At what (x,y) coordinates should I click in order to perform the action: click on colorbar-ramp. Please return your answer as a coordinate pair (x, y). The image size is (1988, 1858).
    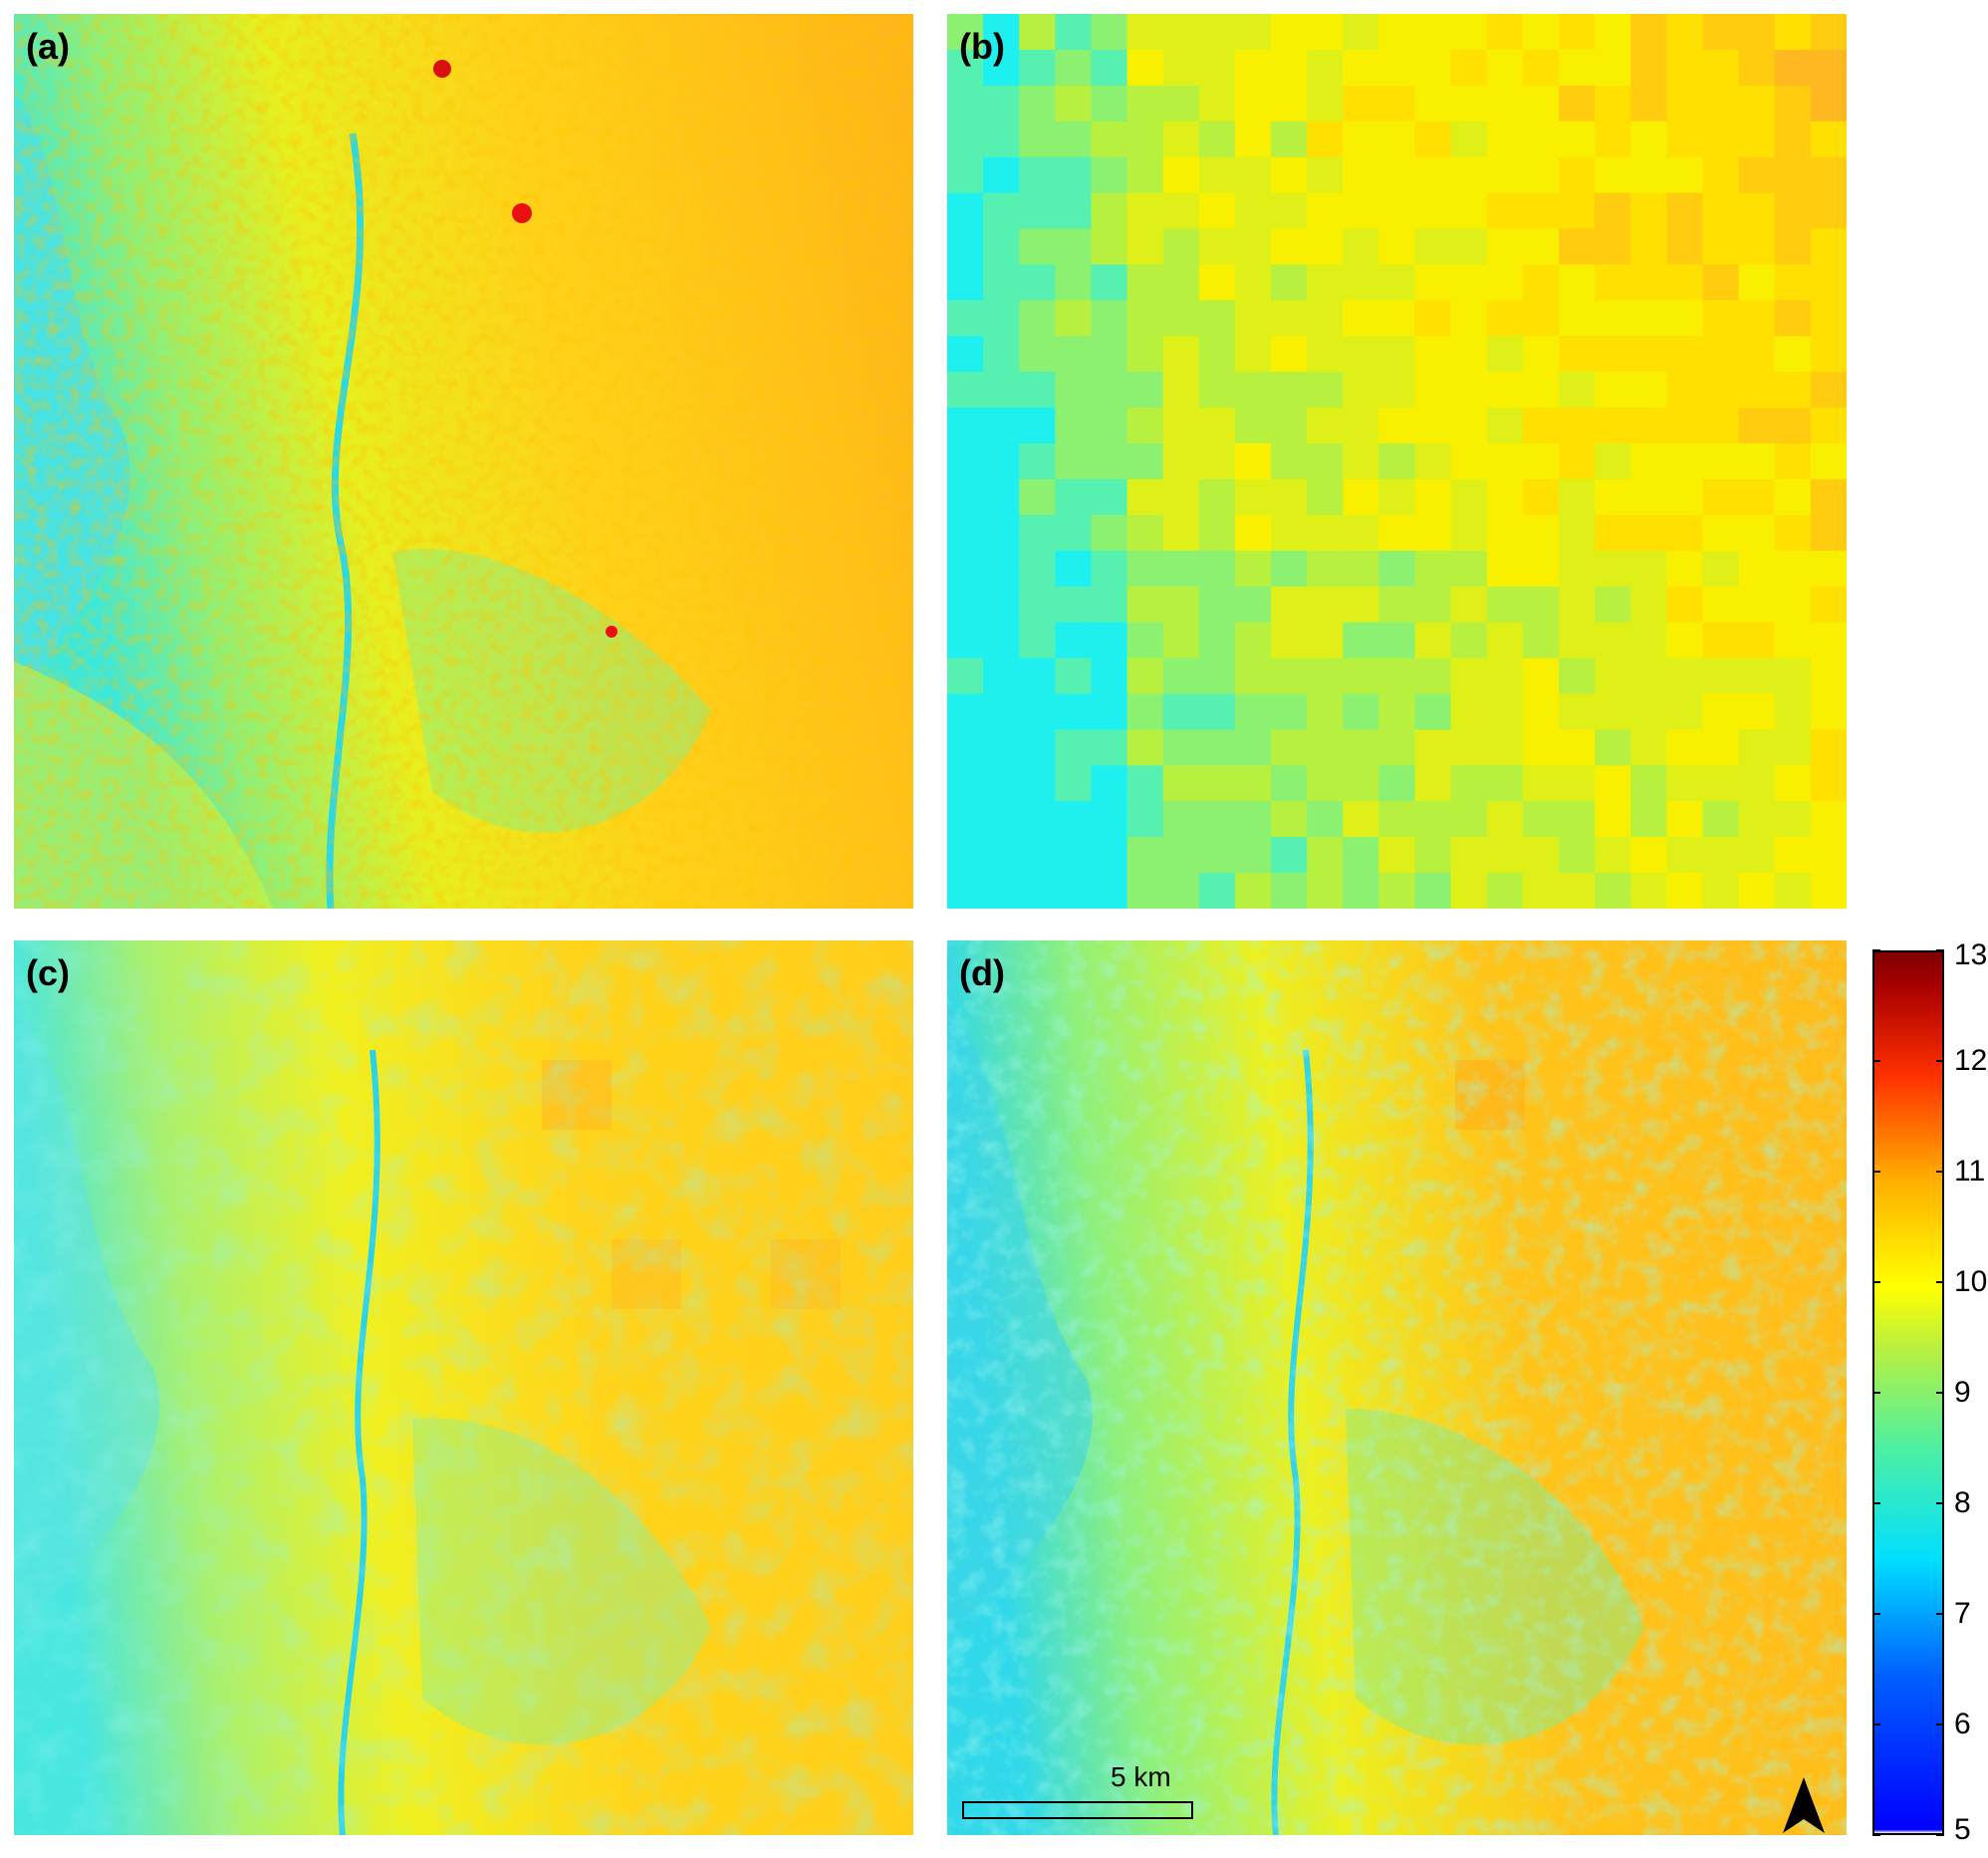
    Looking at the image, I should click on (1908, 1392).